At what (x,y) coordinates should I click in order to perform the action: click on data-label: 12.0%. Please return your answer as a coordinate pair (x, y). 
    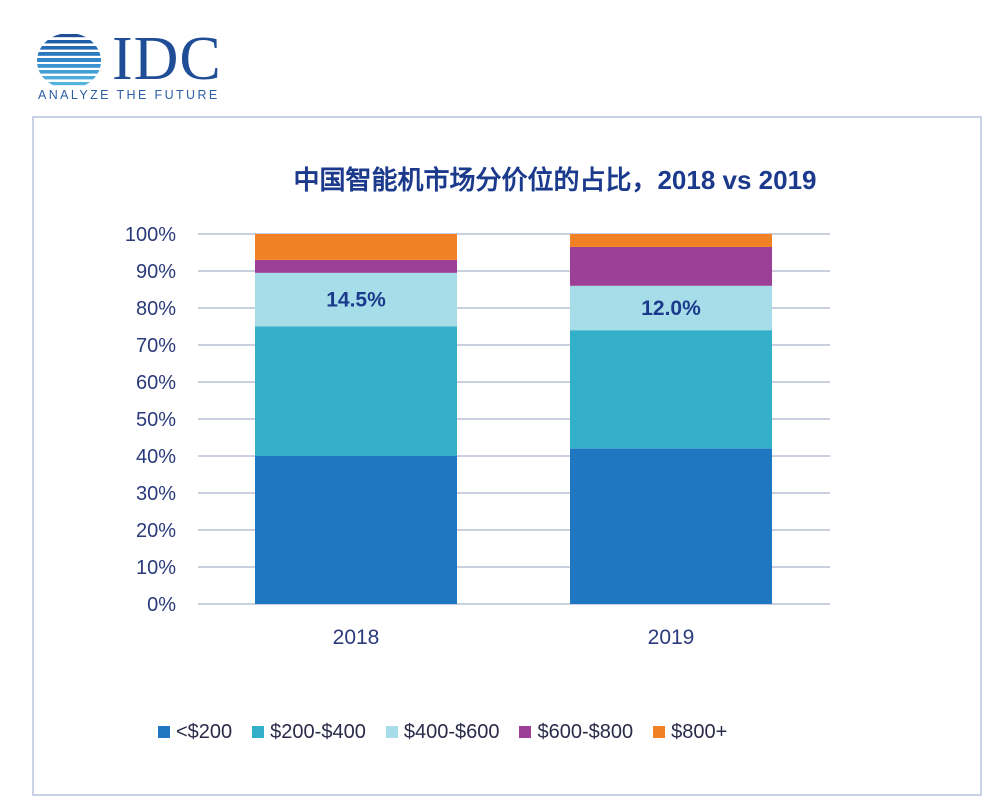
    Looking at the image, I should click on (671, 308).